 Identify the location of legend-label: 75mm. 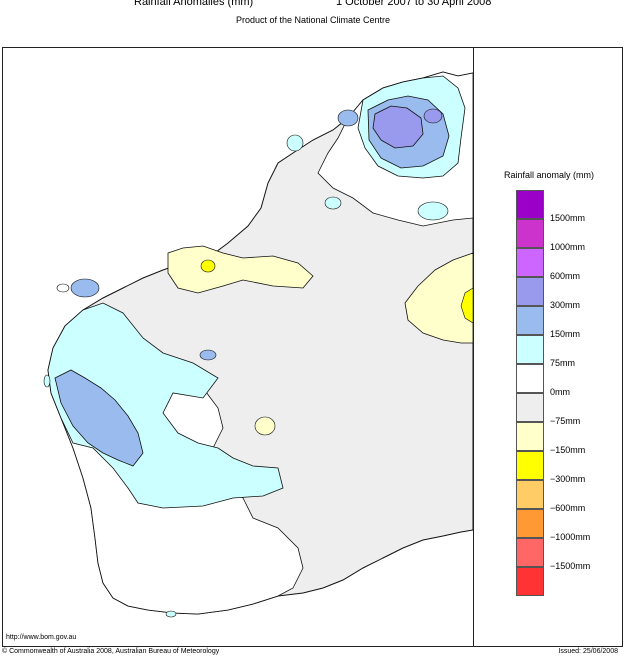
(563, 363).